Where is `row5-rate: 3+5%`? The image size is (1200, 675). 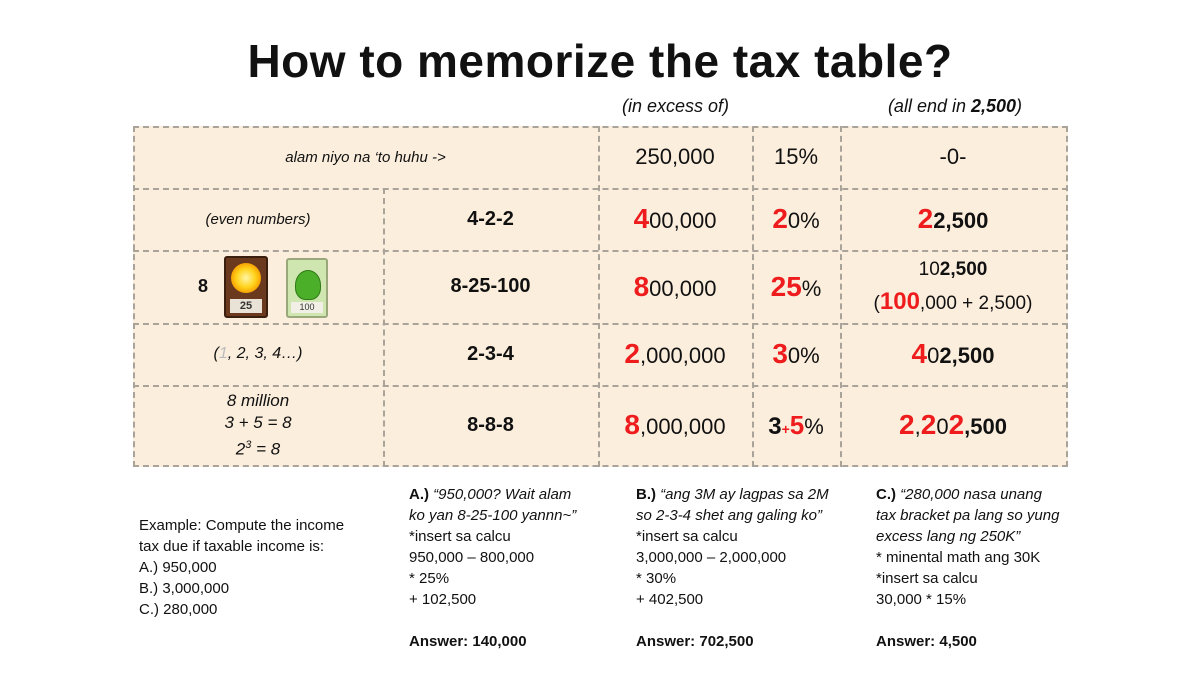 row5-rate: 3+5% is located at coordinates (796, 424).